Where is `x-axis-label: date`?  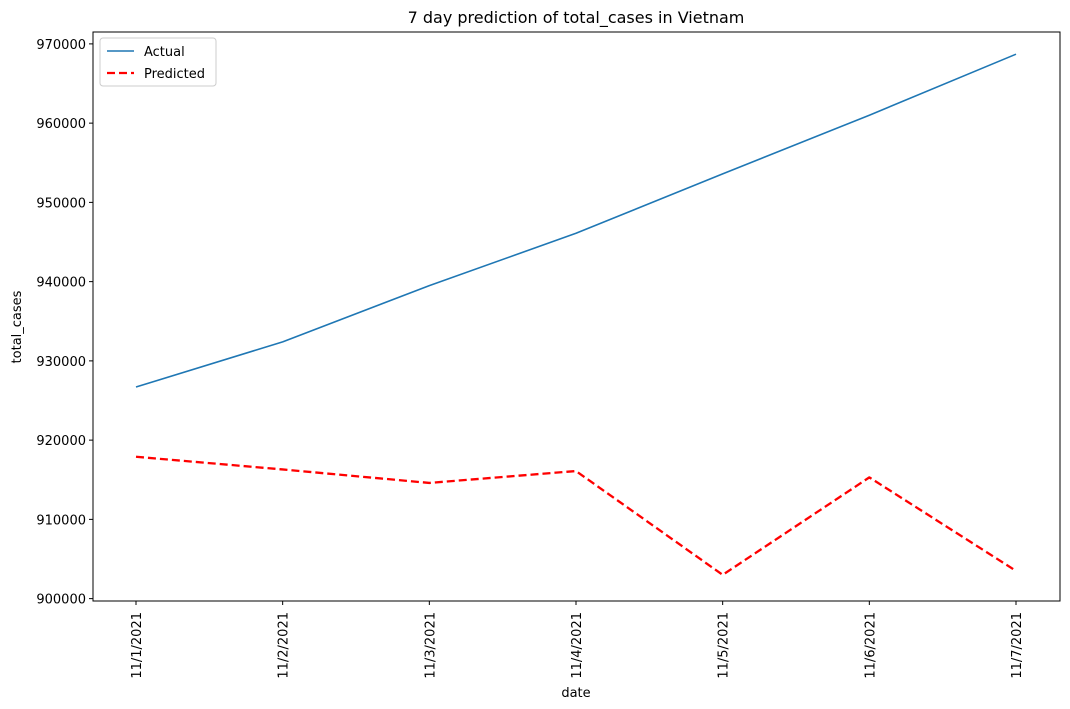
x-axis-label: date is located at coordinates (575, 693).